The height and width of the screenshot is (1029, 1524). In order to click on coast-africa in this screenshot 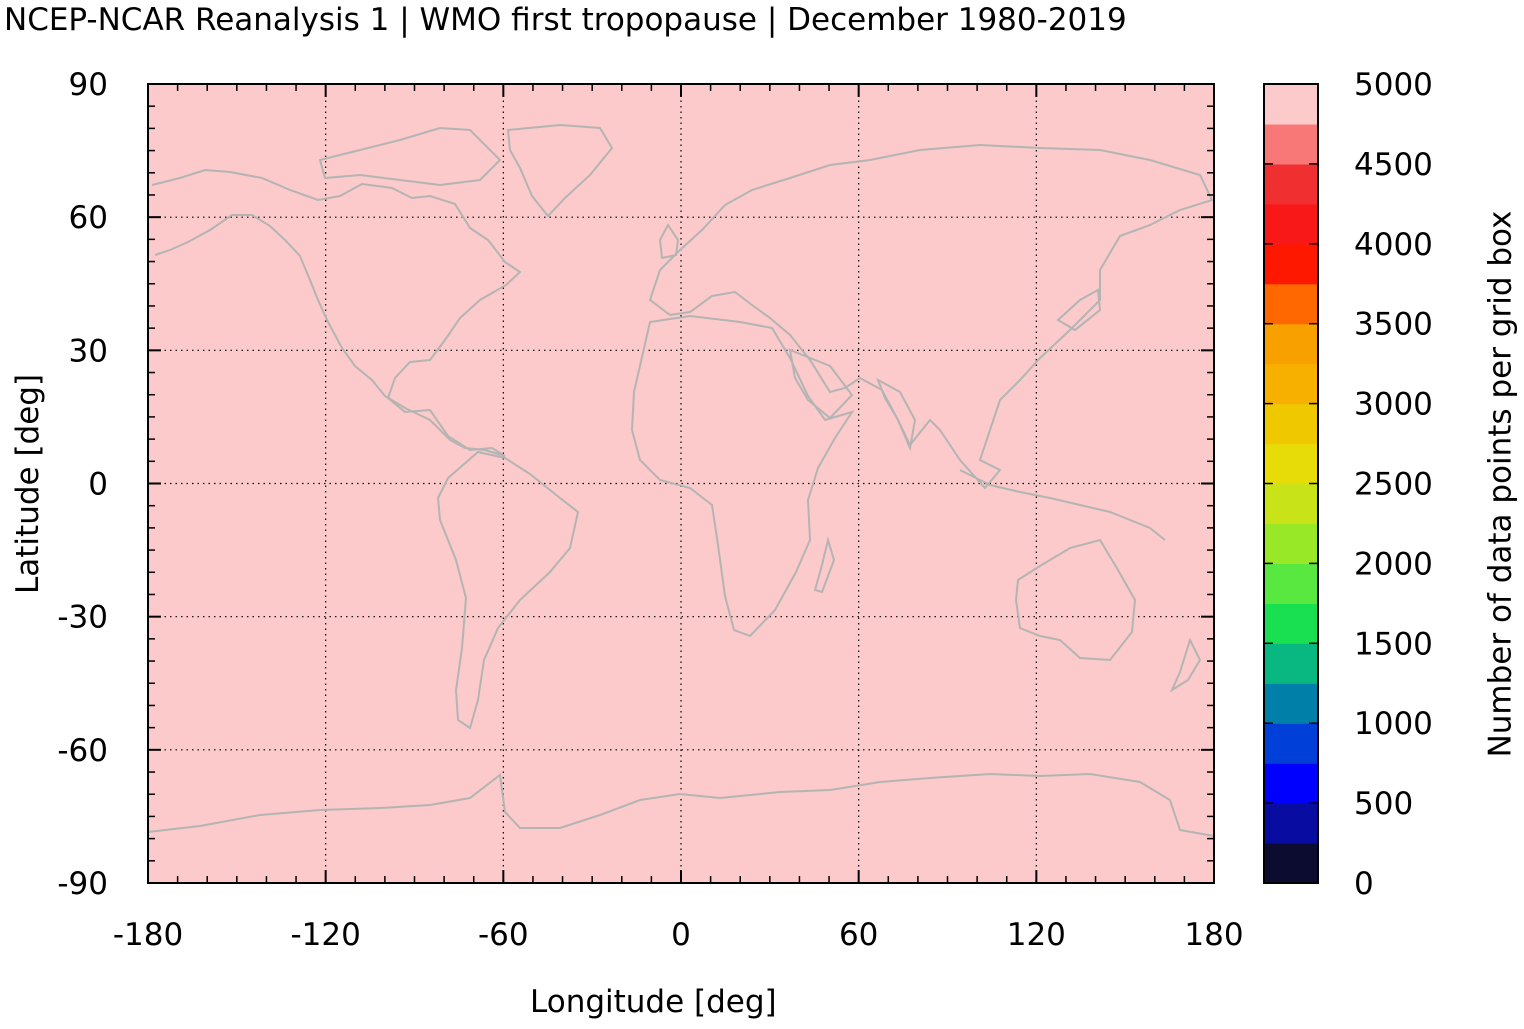, I will do `click(742, 476)`.